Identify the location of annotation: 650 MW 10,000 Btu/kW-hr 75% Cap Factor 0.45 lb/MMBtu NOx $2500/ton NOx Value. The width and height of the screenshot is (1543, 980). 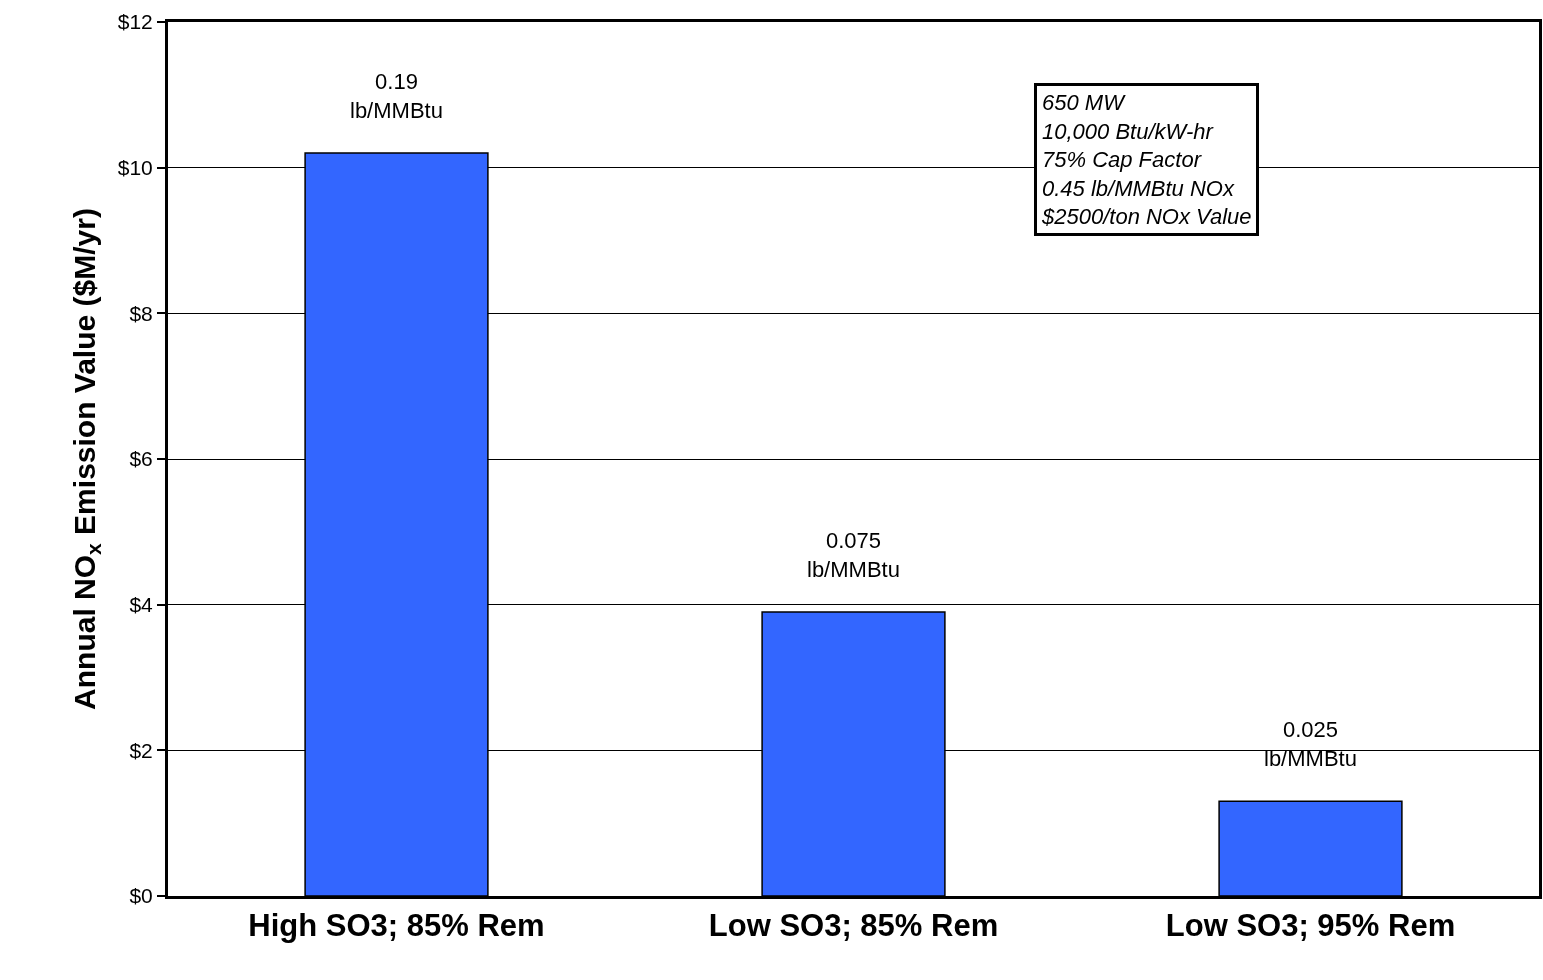
(1146, 160).